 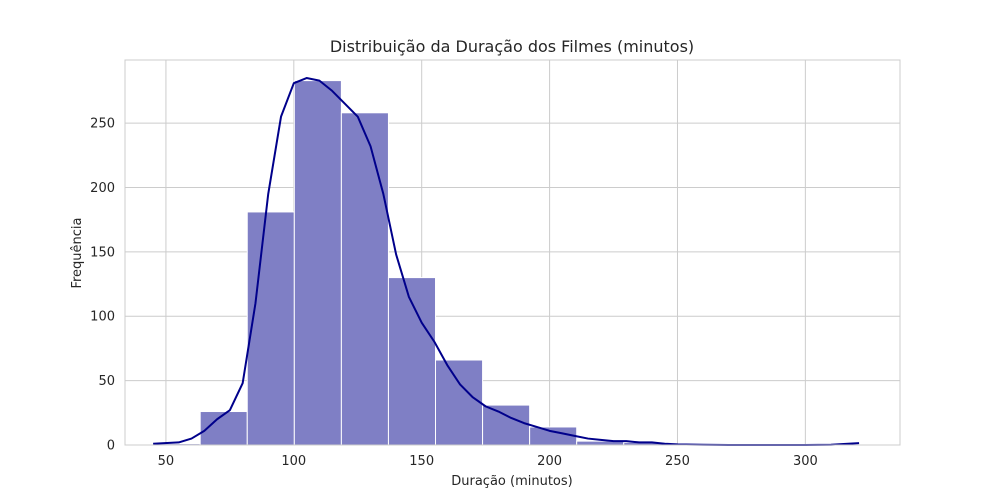 I want to click on y-tick-label: 250, so click(x=102, y=124).